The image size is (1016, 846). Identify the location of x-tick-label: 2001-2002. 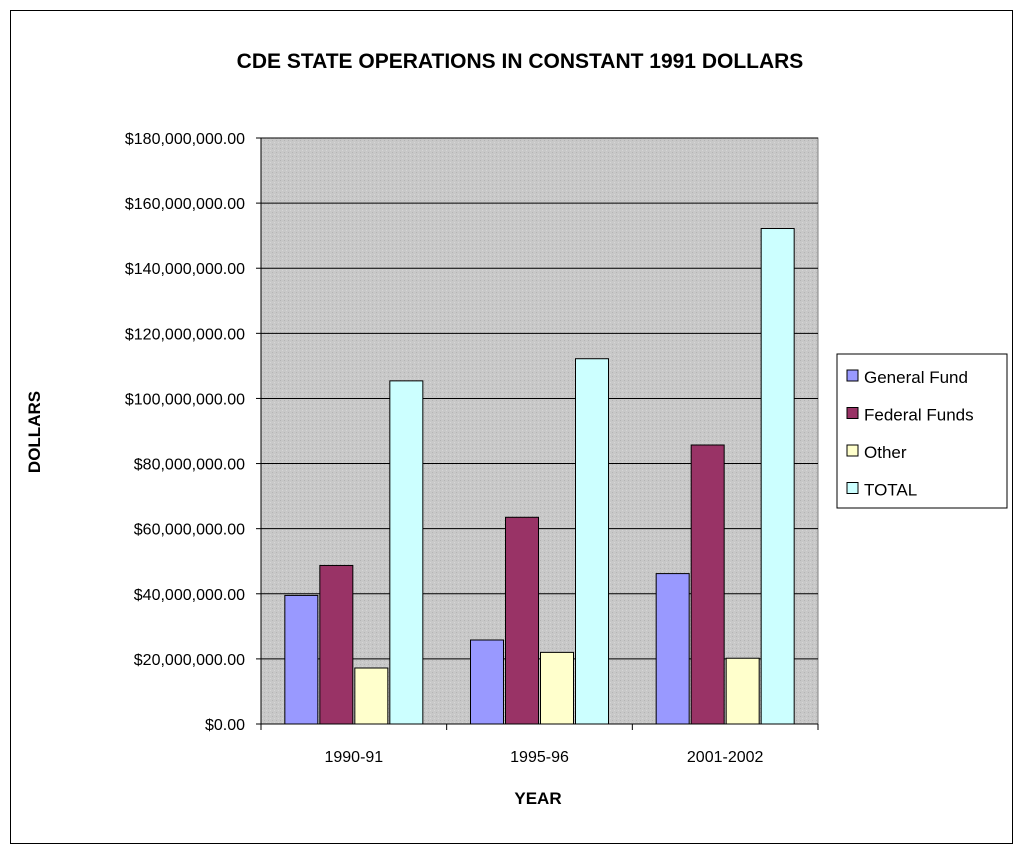
(725, 757).